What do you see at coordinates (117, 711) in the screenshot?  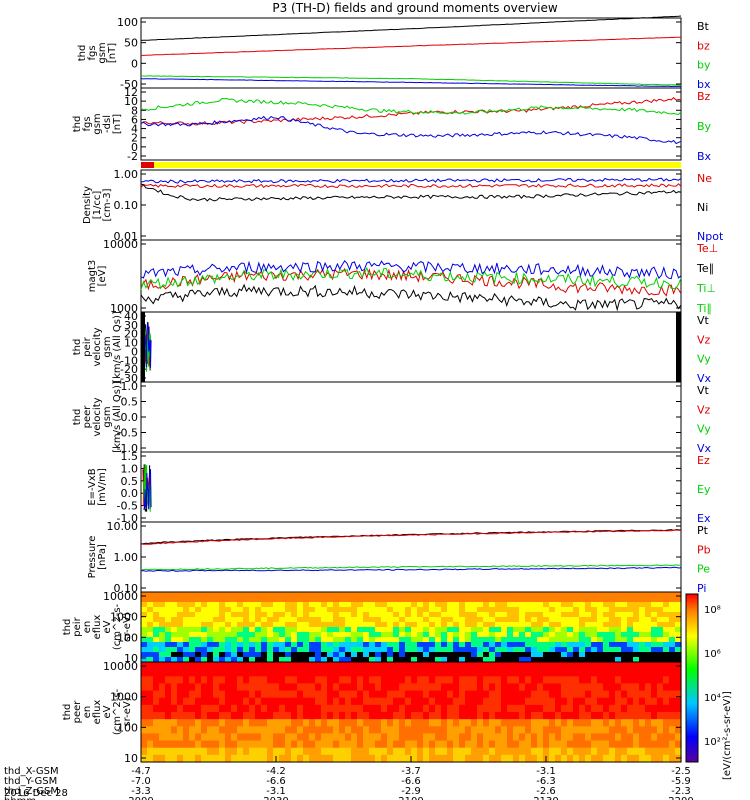 I see `y-axis-label: (cm^2-s-` at bounding box center [117, 711].